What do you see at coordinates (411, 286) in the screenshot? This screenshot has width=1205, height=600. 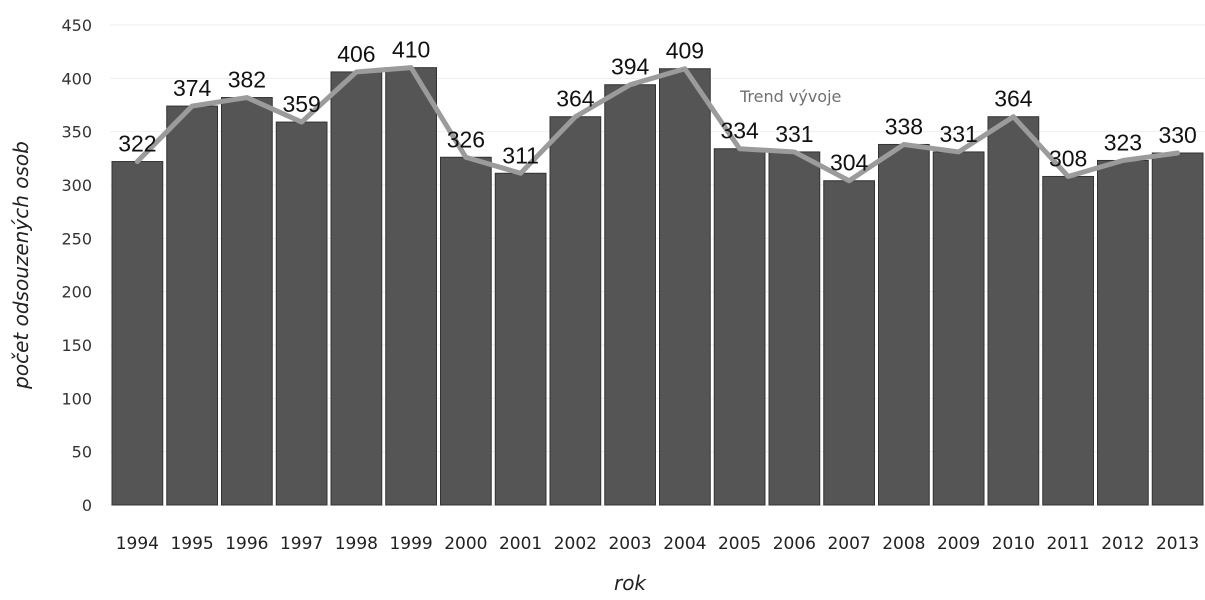 I see `bar-1999` at bounding box center [411, 286].